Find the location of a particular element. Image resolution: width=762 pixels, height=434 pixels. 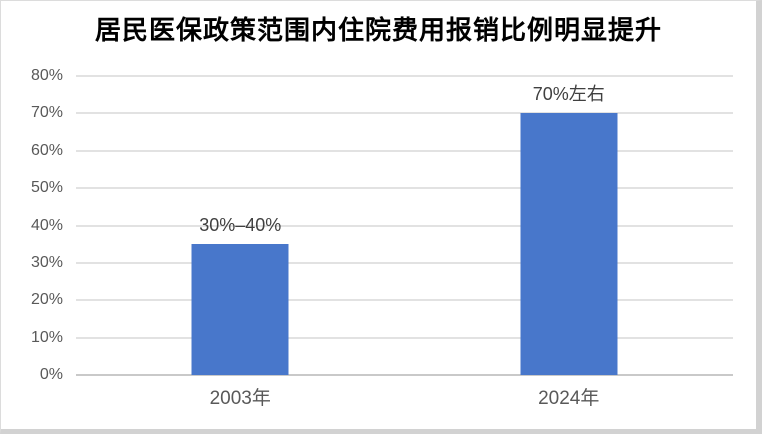

y-axis: 0% 10% 20% 30% 40% 50% 60% 70% 80% is located at coordinates (32, 225).